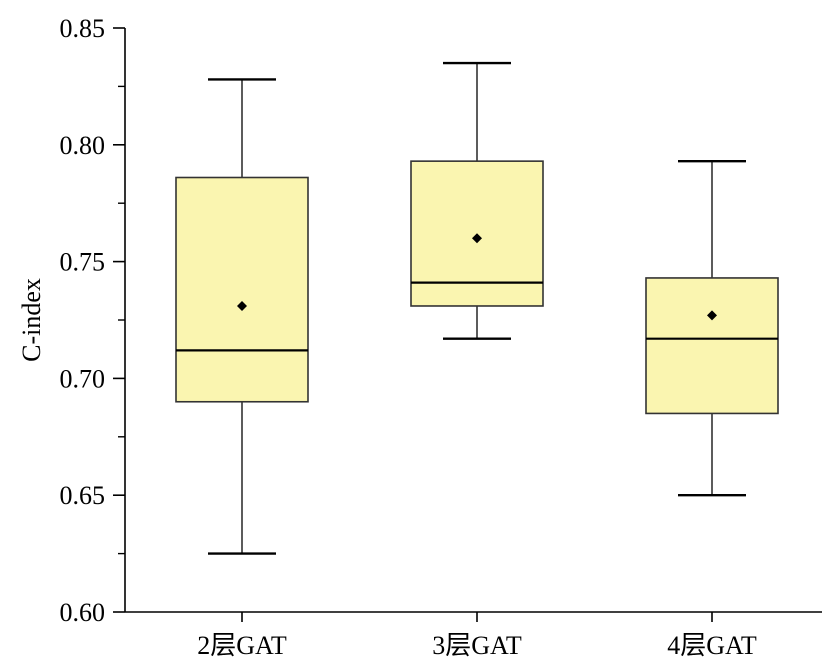  What do you see at coordinates (83, 378) in the screenshot?
I see `y-tick-label: 0.70` at bounding box center [83, 378].